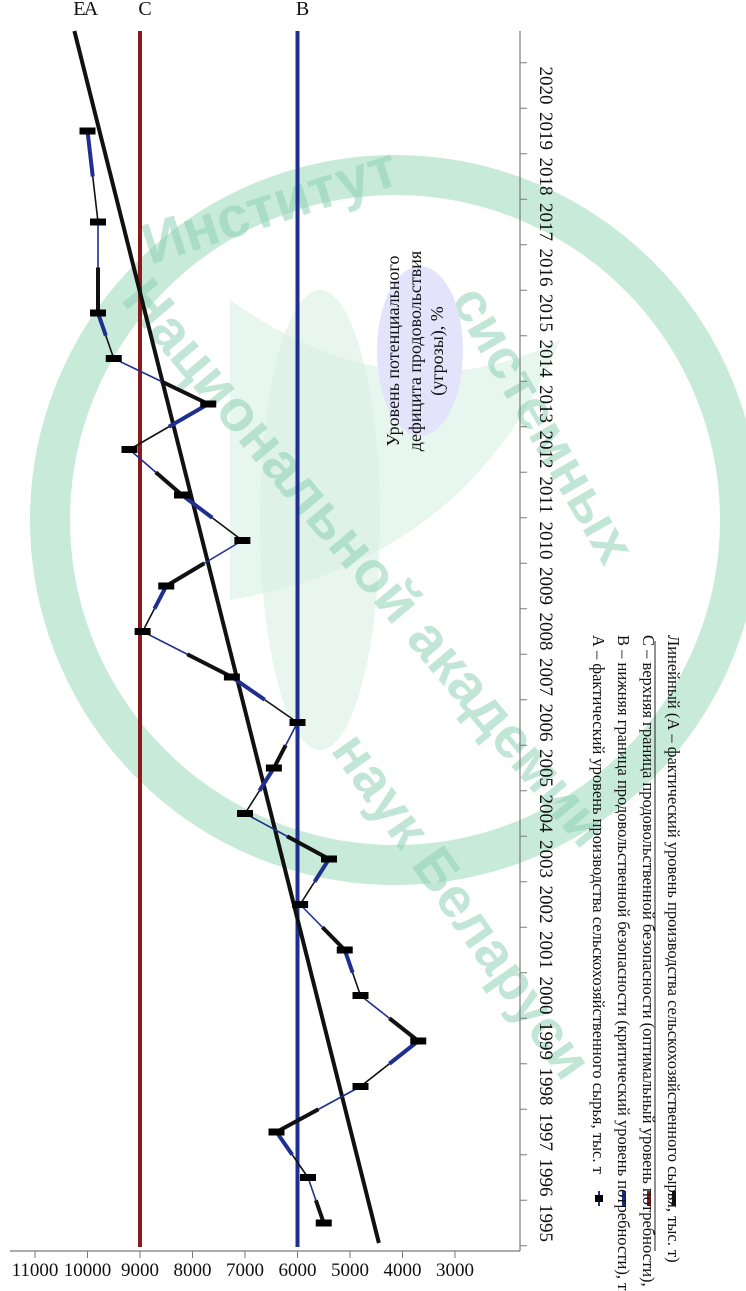  Describe the element at coordinates (545, 1132) in the screenshot. I see `x-tick-label: 1997` at that location.